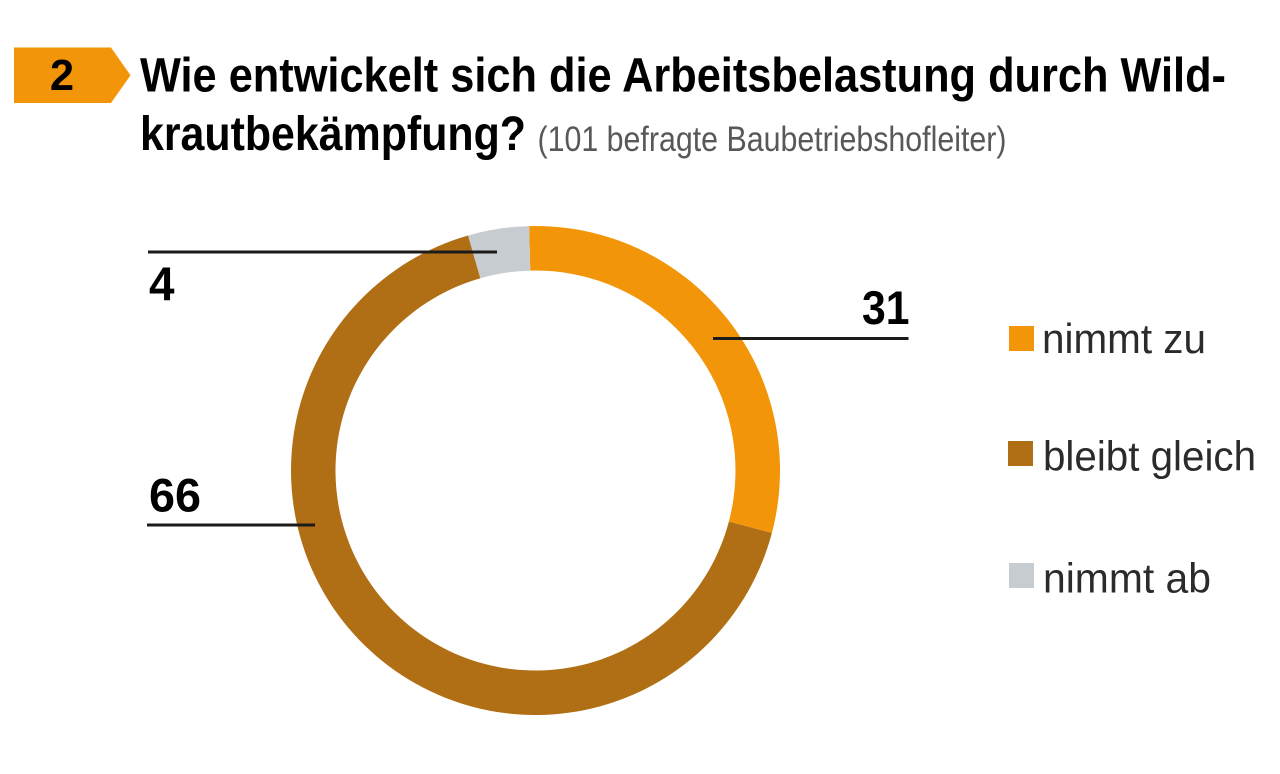 Image resolution: width=1280 pixels, height=774 pixels. Describe the element at coordinates (1127, 578) in the screenshot. I see `svg-text: nimmt ab` at that location.